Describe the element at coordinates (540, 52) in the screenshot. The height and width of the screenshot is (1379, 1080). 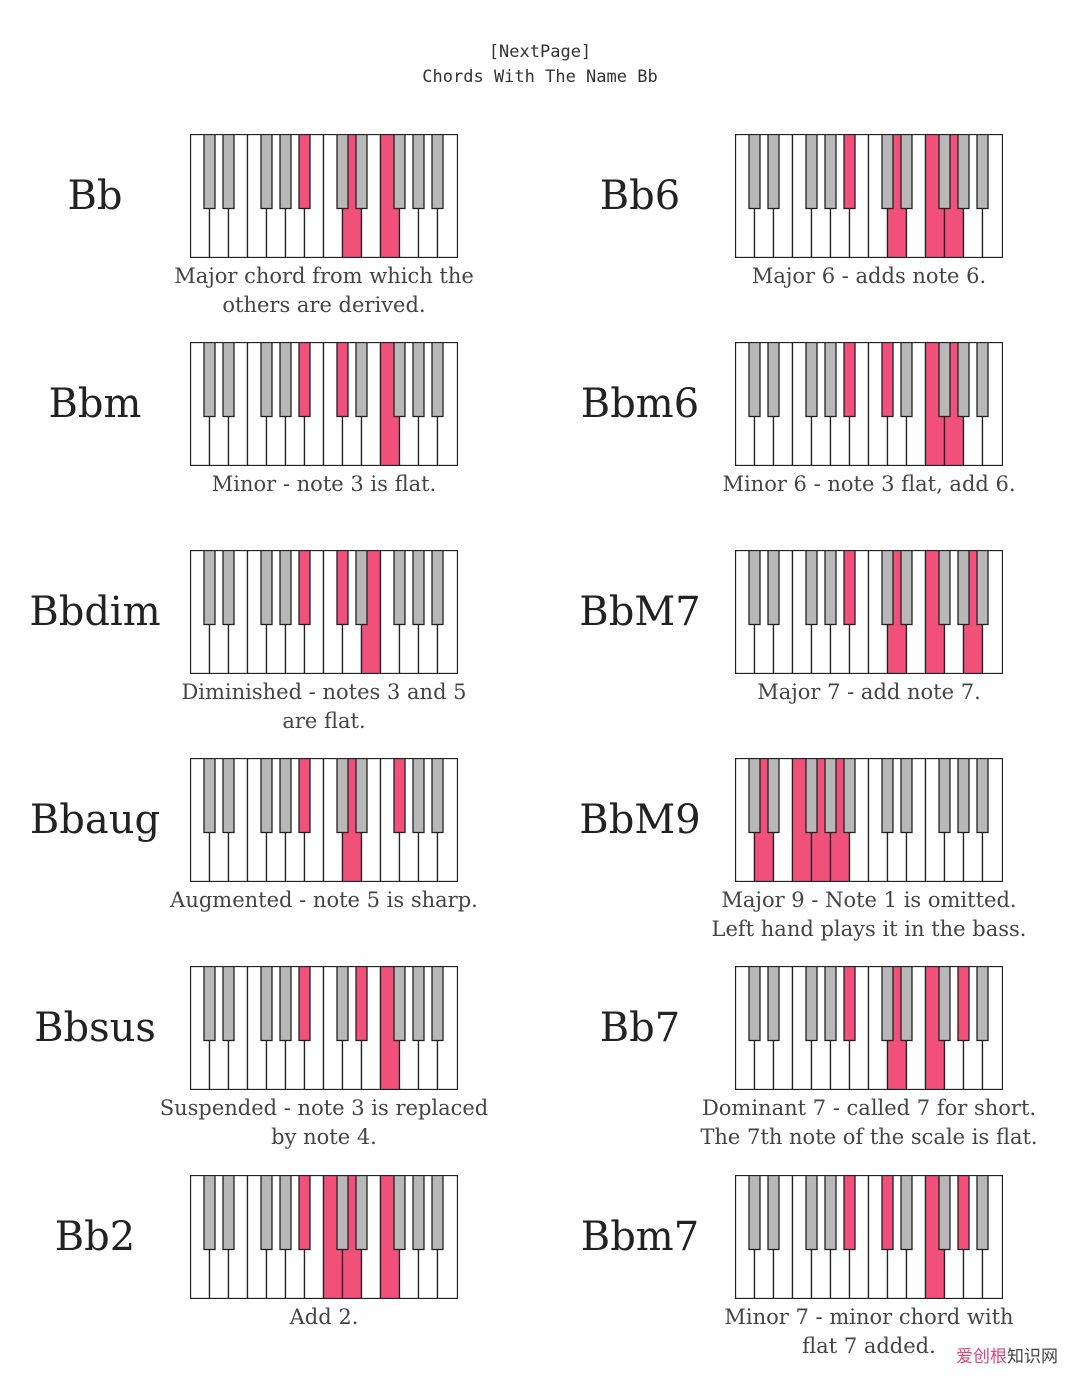
I see `next-page-link: [NextPage]` at that location.